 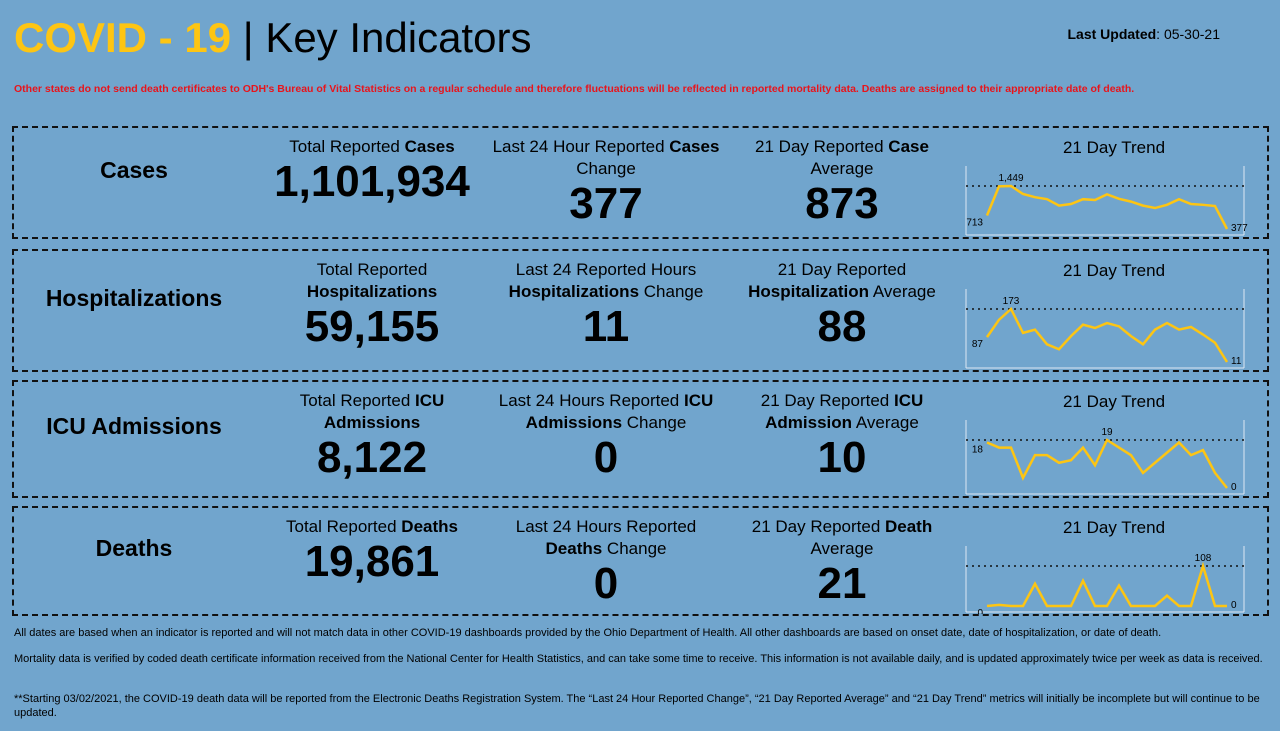 I want to click on trend-first-label: 18, so click(x=978, y=450).